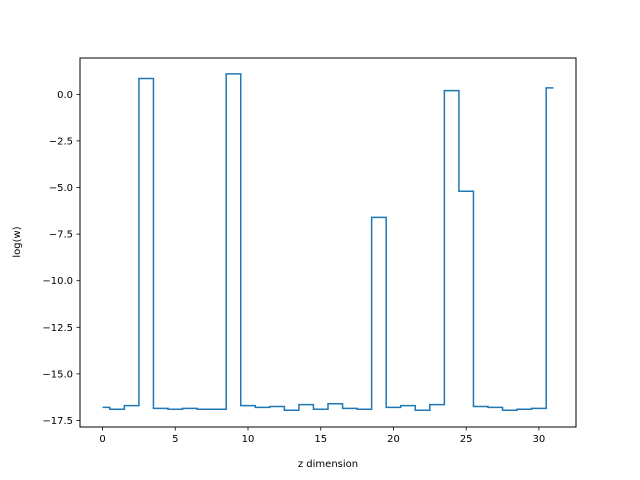 This screenshot has width=640, height=480. What do you see at coordinates (328, 464) in the screenshot?
I see `x-axis-label: z dimension` at bounding box center [328, 464].